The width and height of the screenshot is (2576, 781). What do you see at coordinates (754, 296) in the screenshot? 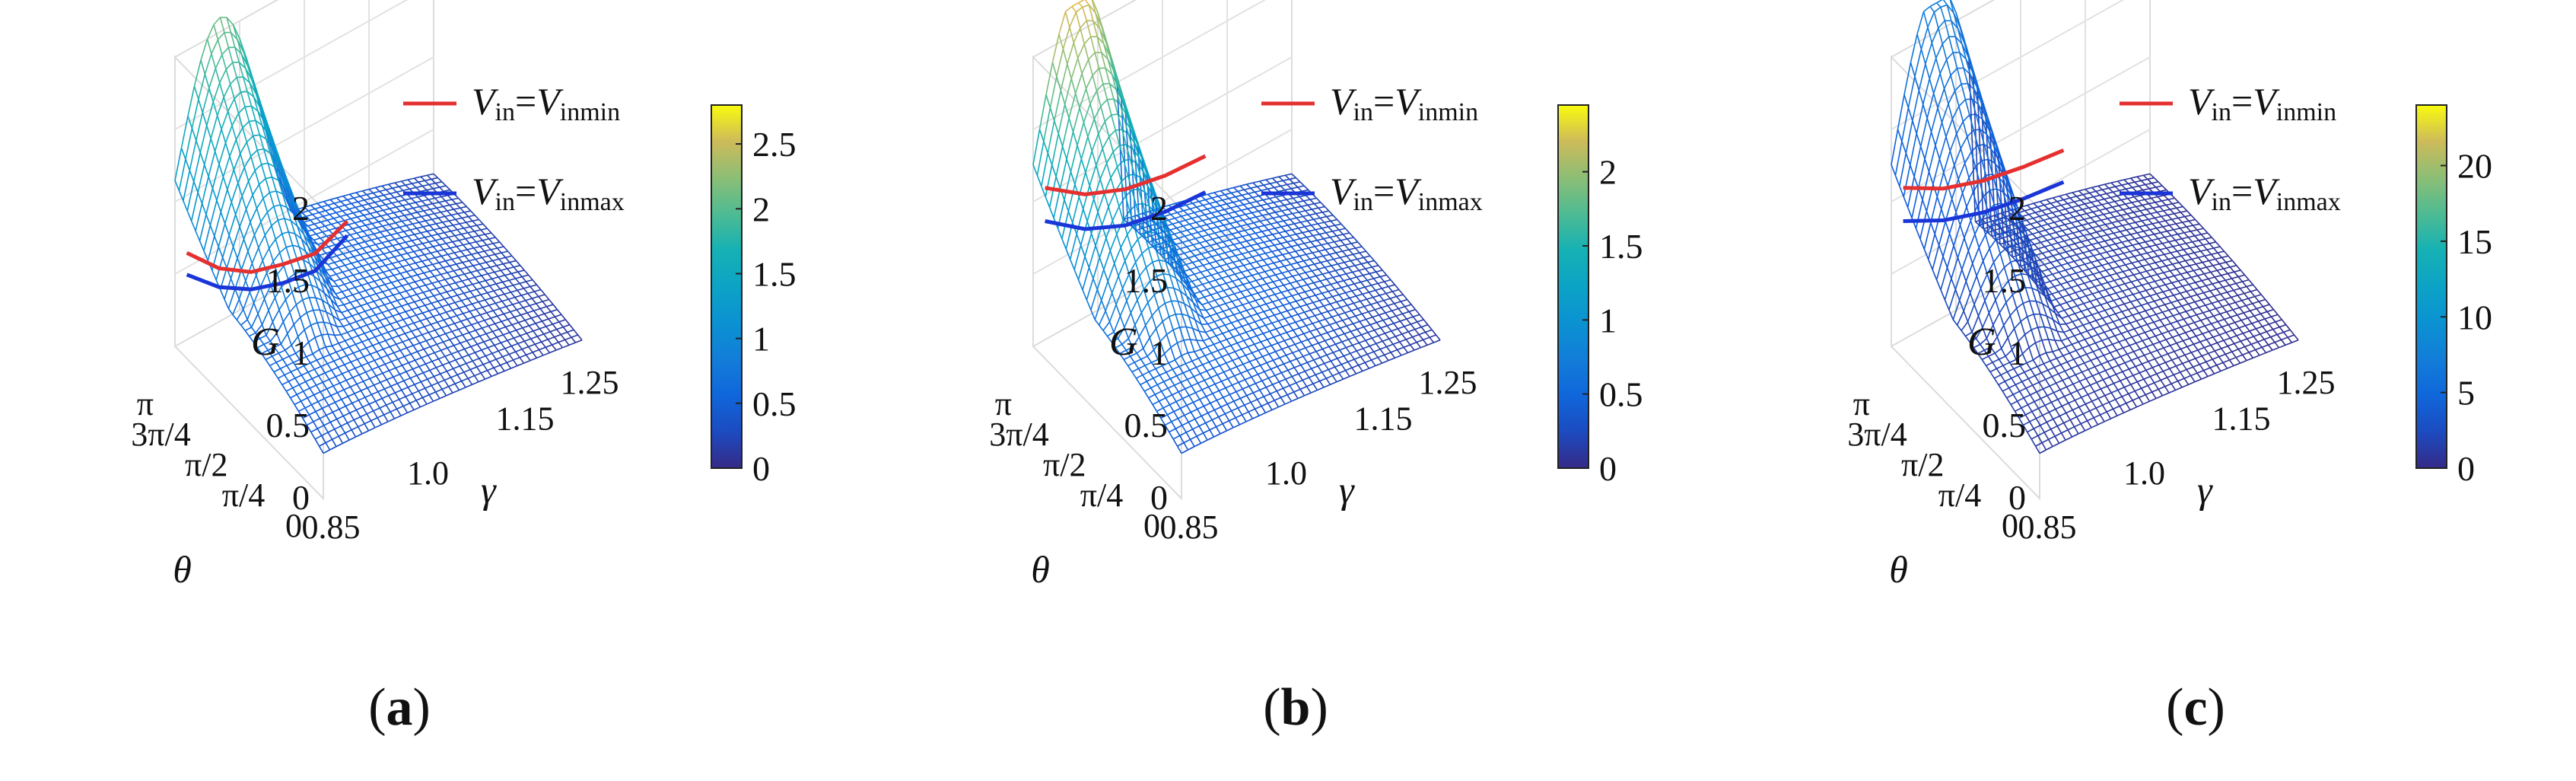
I see `colorbar: 00.511.522.5` at bounding box center [754, 296].